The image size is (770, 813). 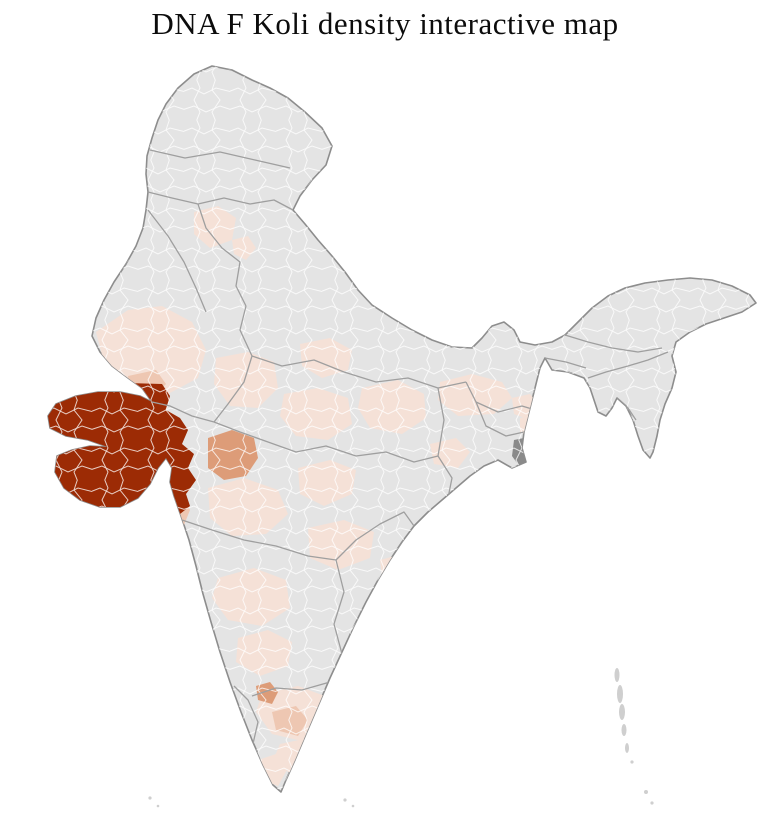 What do you see at coordinates (401, 738) in the screenshot?
I see `islands` at bounding box center [401, 738].